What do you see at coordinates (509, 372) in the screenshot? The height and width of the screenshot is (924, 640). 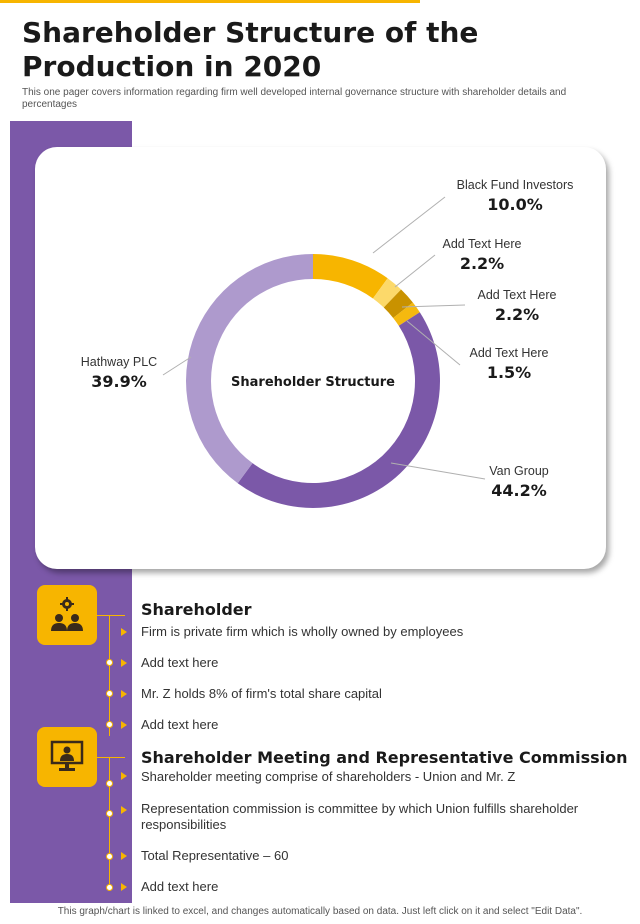 I see `slice-value-label: 1.5%` at bounding box center [509, 372].